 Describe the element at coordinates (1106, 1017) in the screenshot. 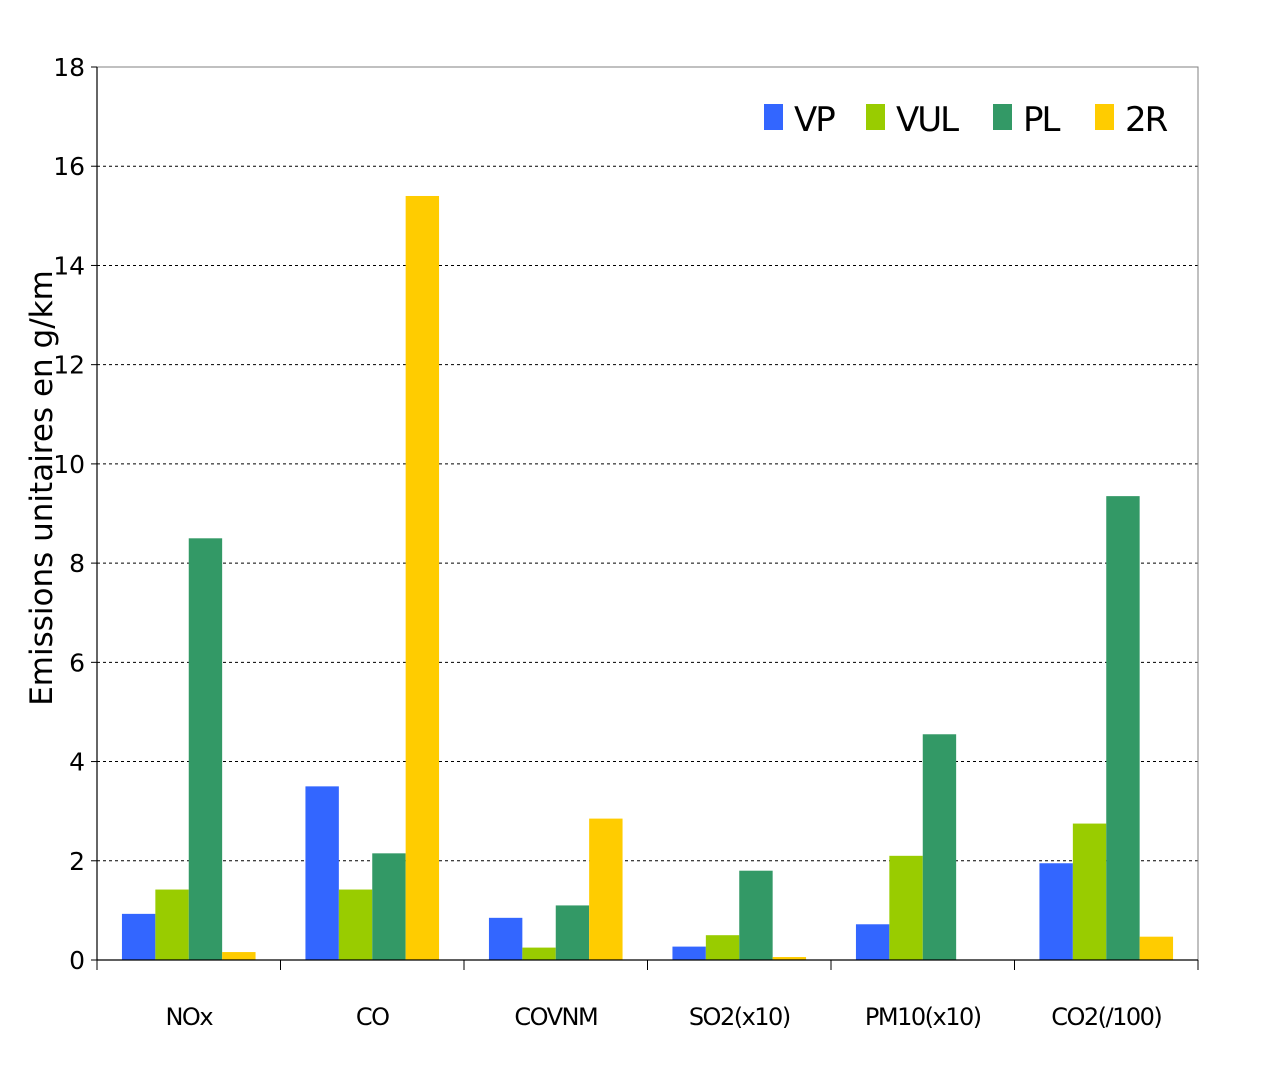

I see `x-tick-label: CO2(/100)` at that location.